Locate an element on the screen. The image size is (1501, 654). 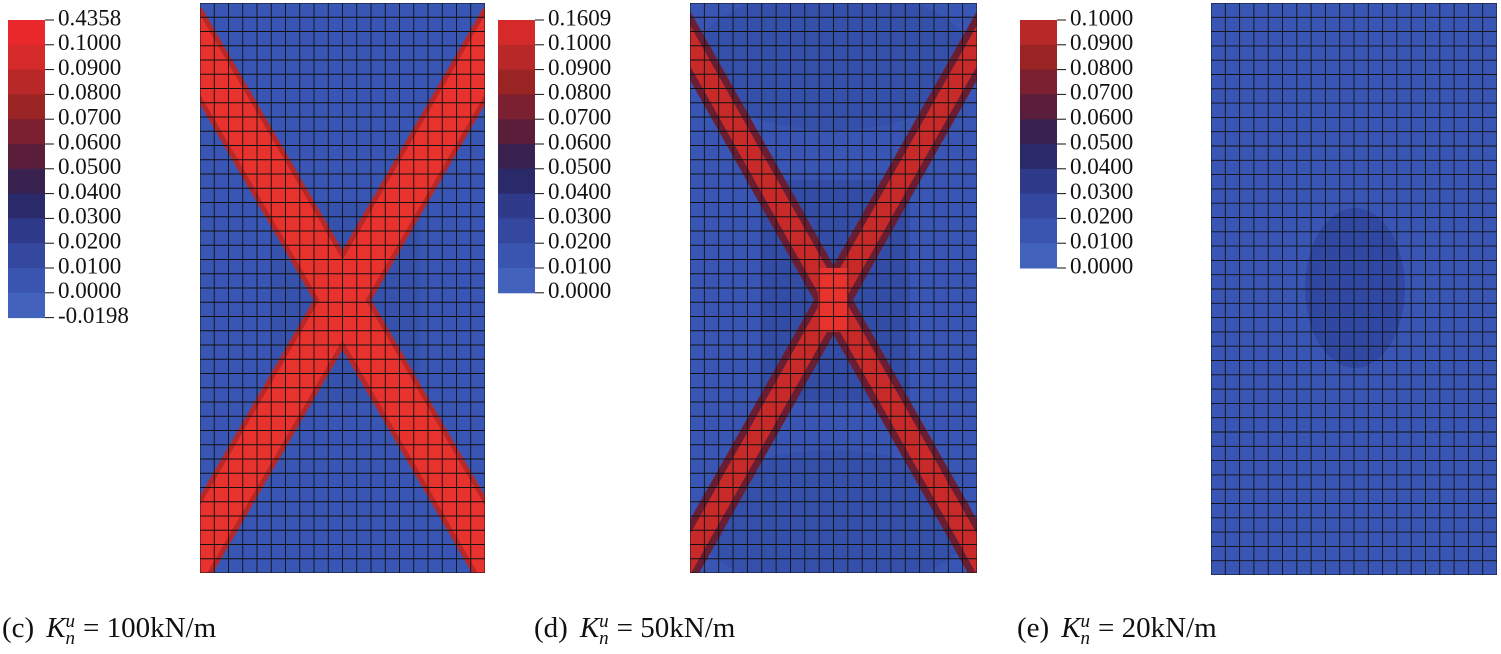
caption-label: (d) is located at coordinates (551, 628).